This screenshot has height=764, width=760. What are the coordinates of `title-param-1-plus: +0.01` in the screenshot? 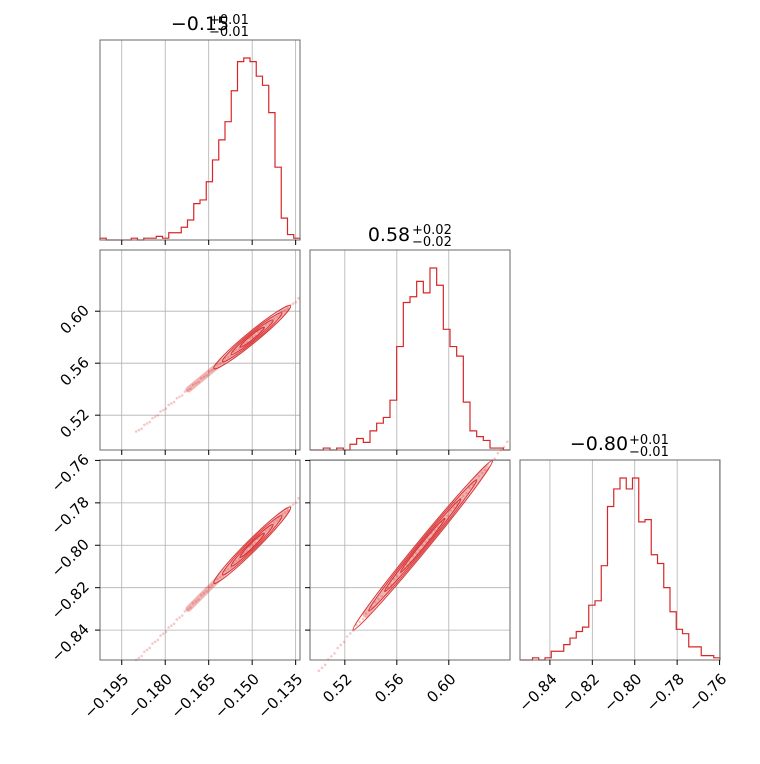 It's located at (229, 20).